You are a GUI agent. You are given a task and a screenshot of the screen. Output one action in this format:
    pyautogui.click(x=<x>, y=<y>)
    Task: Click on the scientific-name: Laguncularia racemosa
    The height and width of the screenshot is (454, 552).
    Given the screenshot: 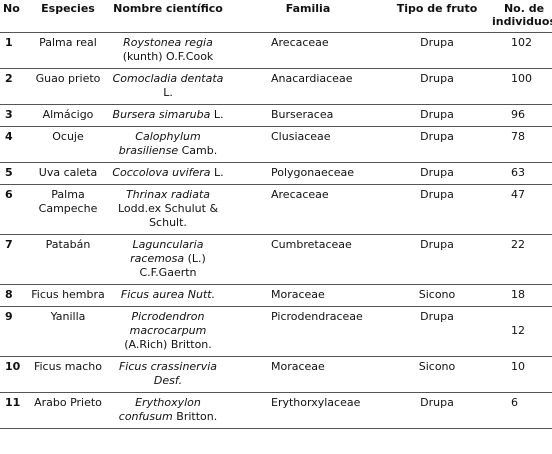 What is the action you would take?
    pyautogui.click(x=167, y=251)
    